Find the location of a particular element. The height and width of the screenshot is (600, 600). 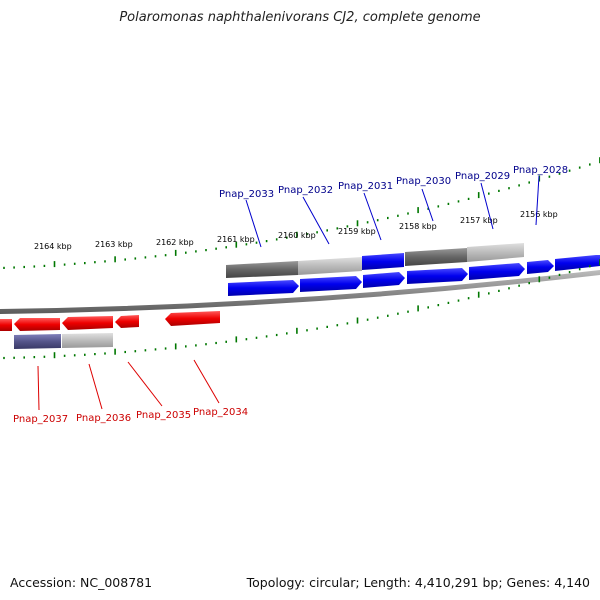

gene-arrow-pnap-2036 is located at coordinates (87, 323).